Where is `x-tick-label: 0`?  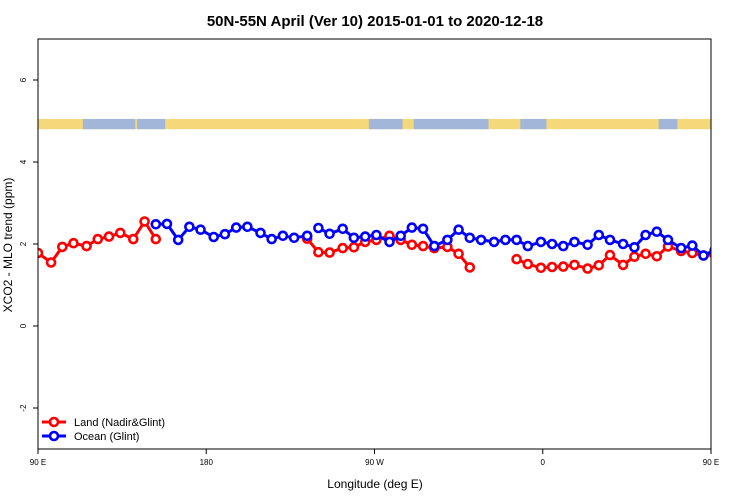 x-tick-label: 0 is located at coordinates (543, 462).